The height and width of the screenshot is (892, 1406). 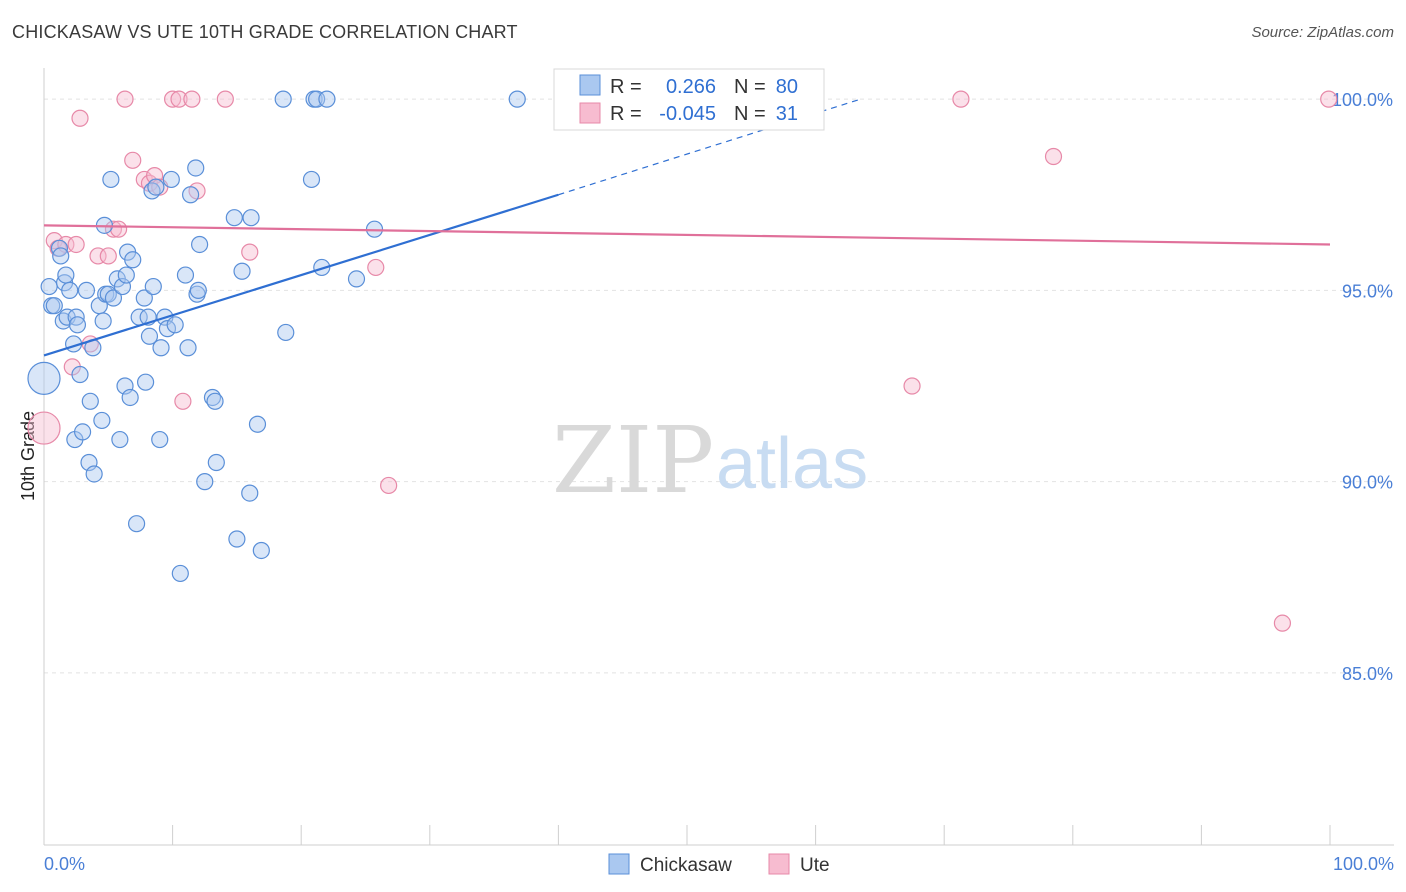 What do you see at coordinates (787, 114) in the screenshot?
I see `legend-n-value-ute: 31` at bounding box center [787, 114].